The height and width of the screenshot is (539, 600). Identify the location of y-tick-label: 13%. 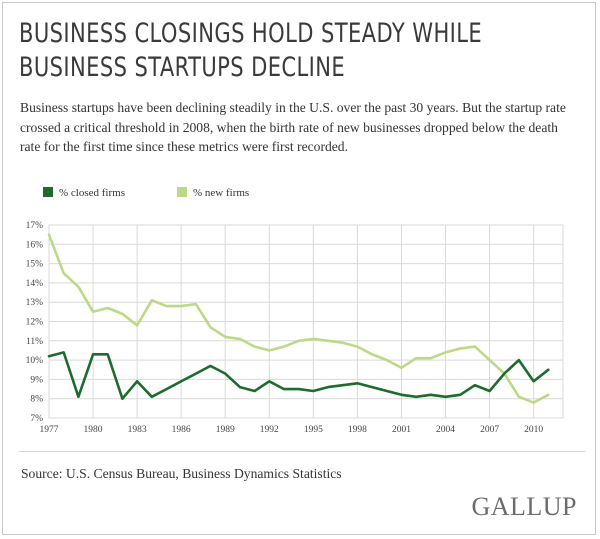
(35, 303).